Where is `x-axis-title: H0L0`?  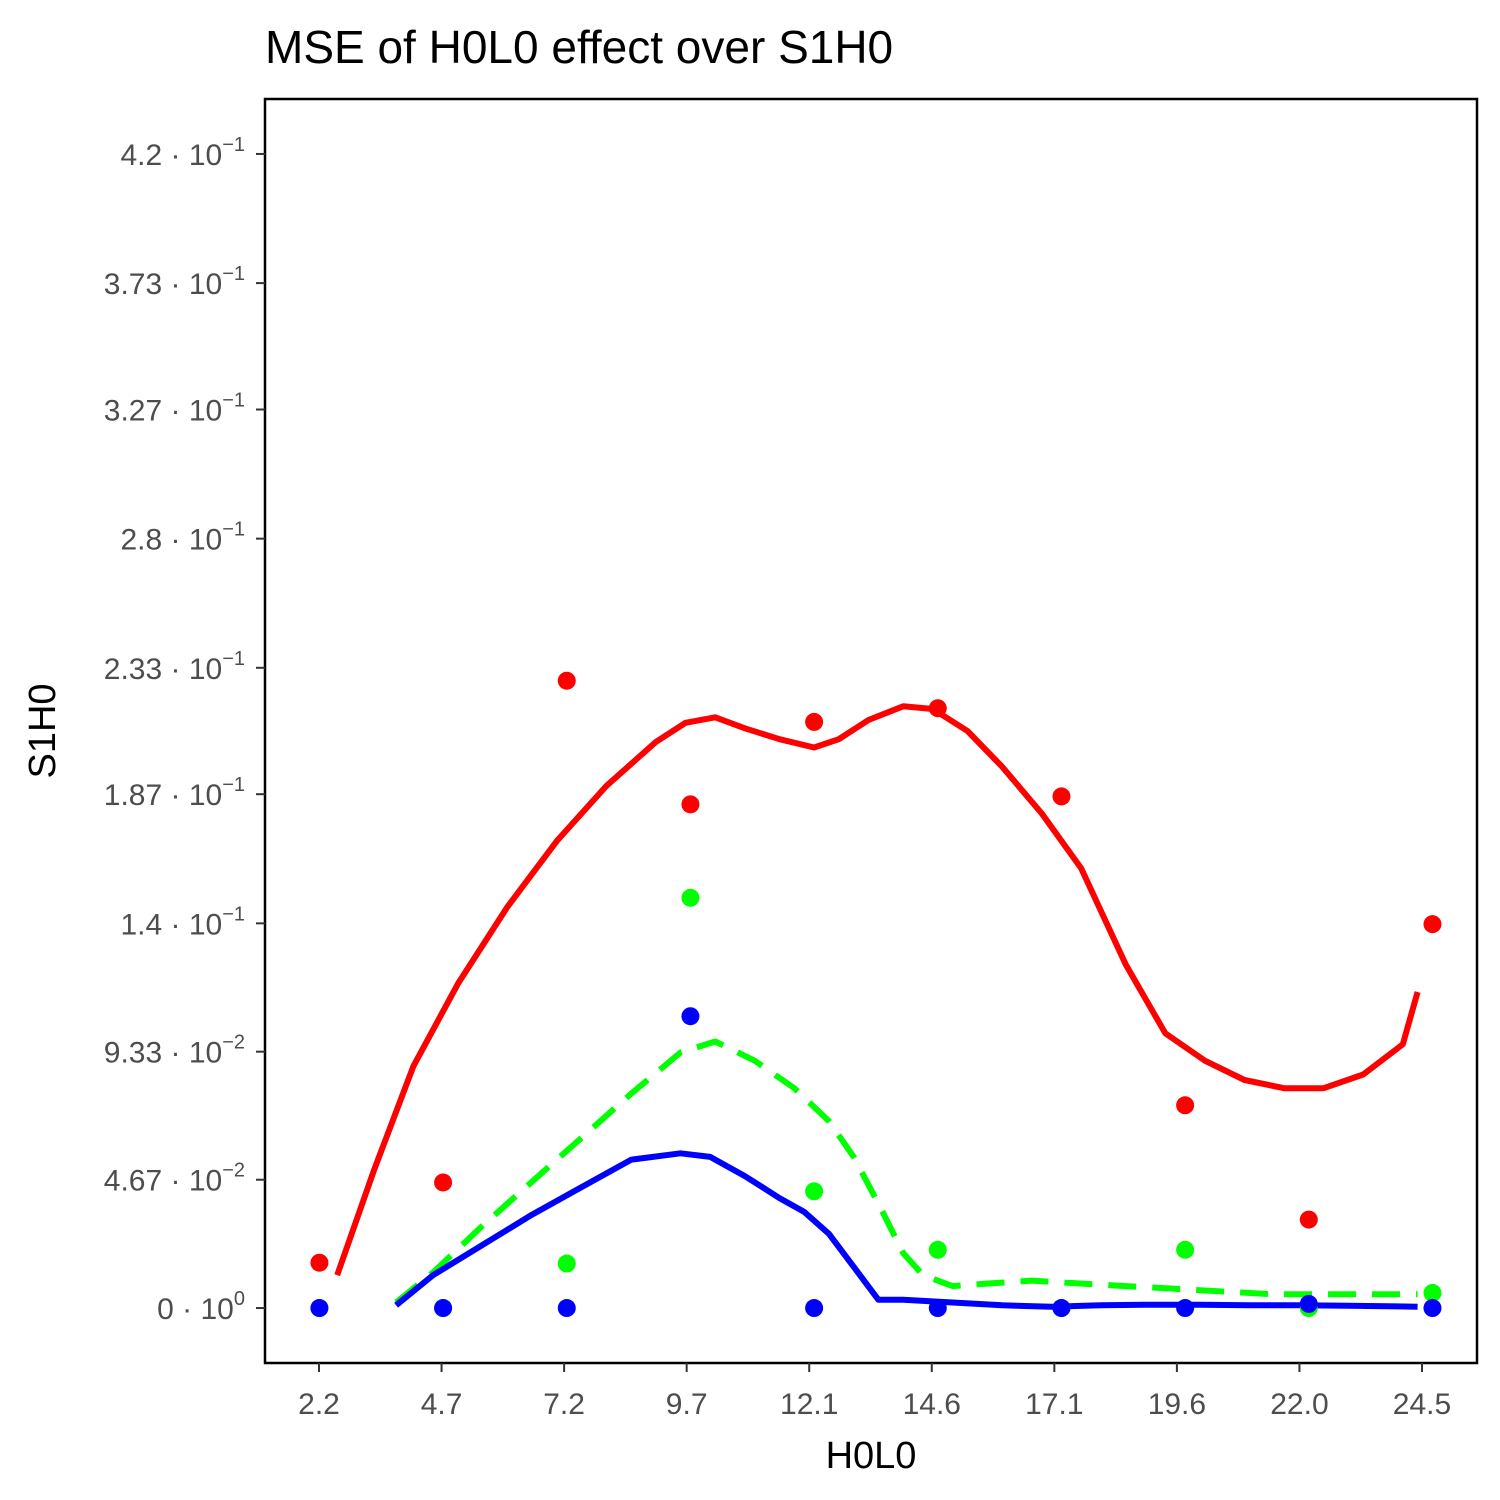 x-axis-title: H0L0 is located at coordinates (871, 1456).